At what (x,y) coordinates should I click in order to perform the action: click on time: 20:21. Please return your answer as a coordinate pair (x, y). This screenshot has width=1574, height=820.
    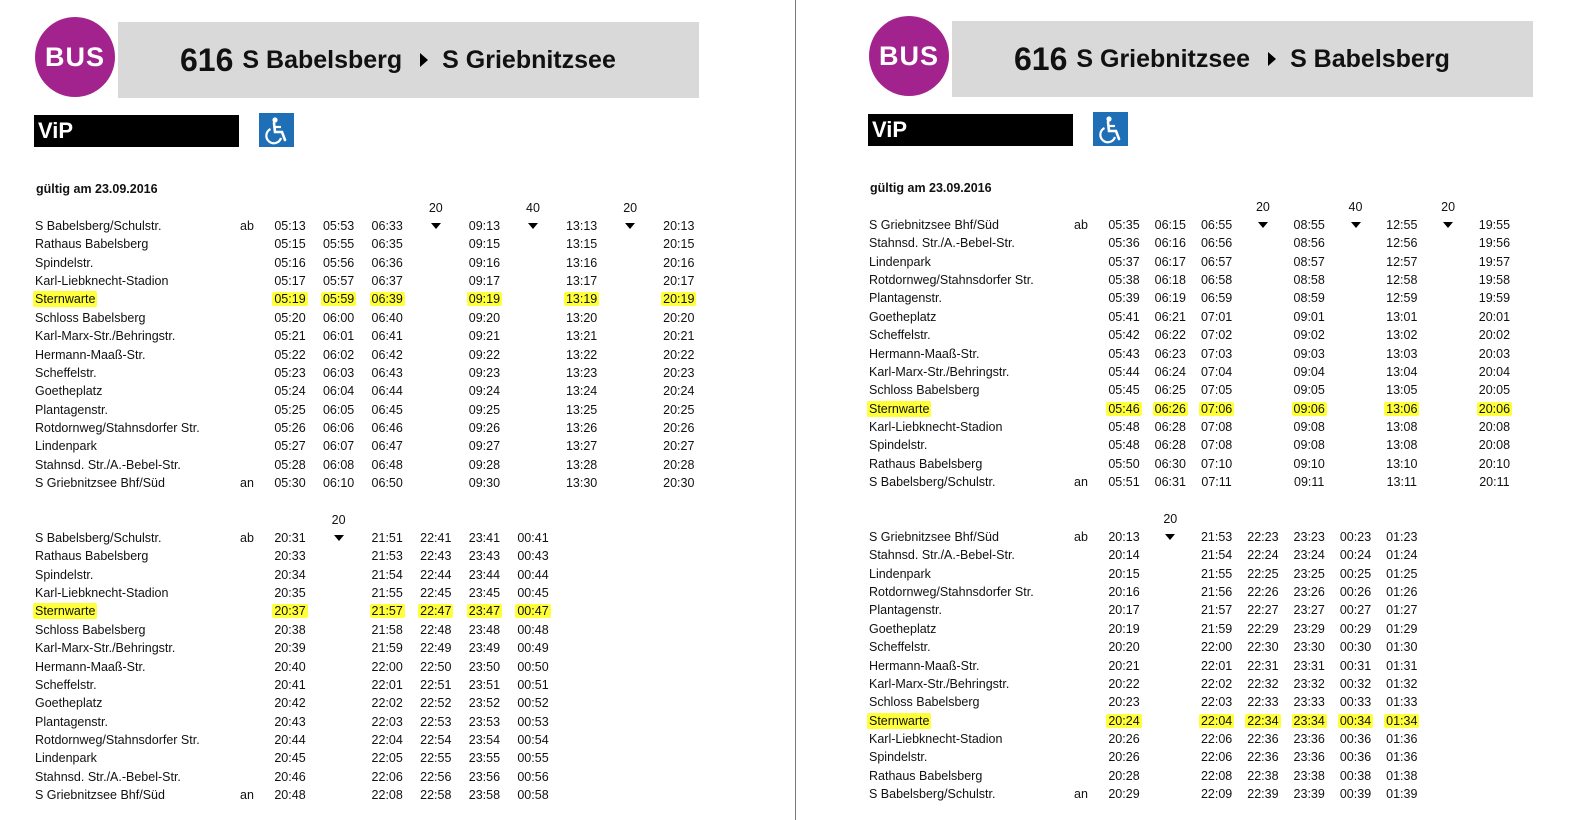
    Looking at the image, I should click on (1124, 665).